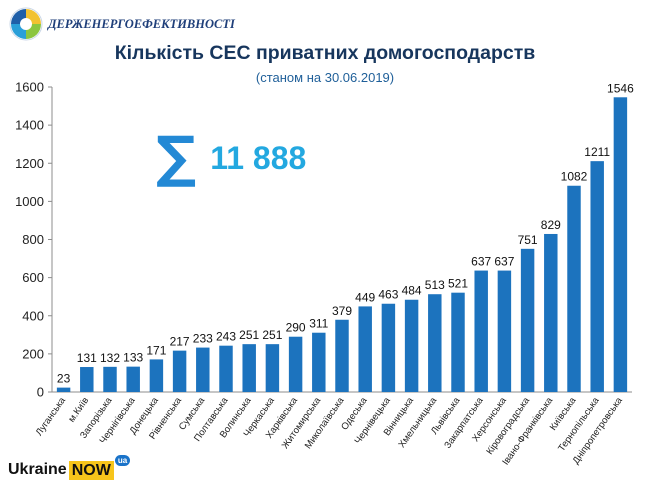 The width and height of the screenshot is (650, 488). What do you see at coordinates (325, 77) in the screenshot?
I see `chart-subtitle: (станом на 30.06.2019)` at bounding box center [325, 77].